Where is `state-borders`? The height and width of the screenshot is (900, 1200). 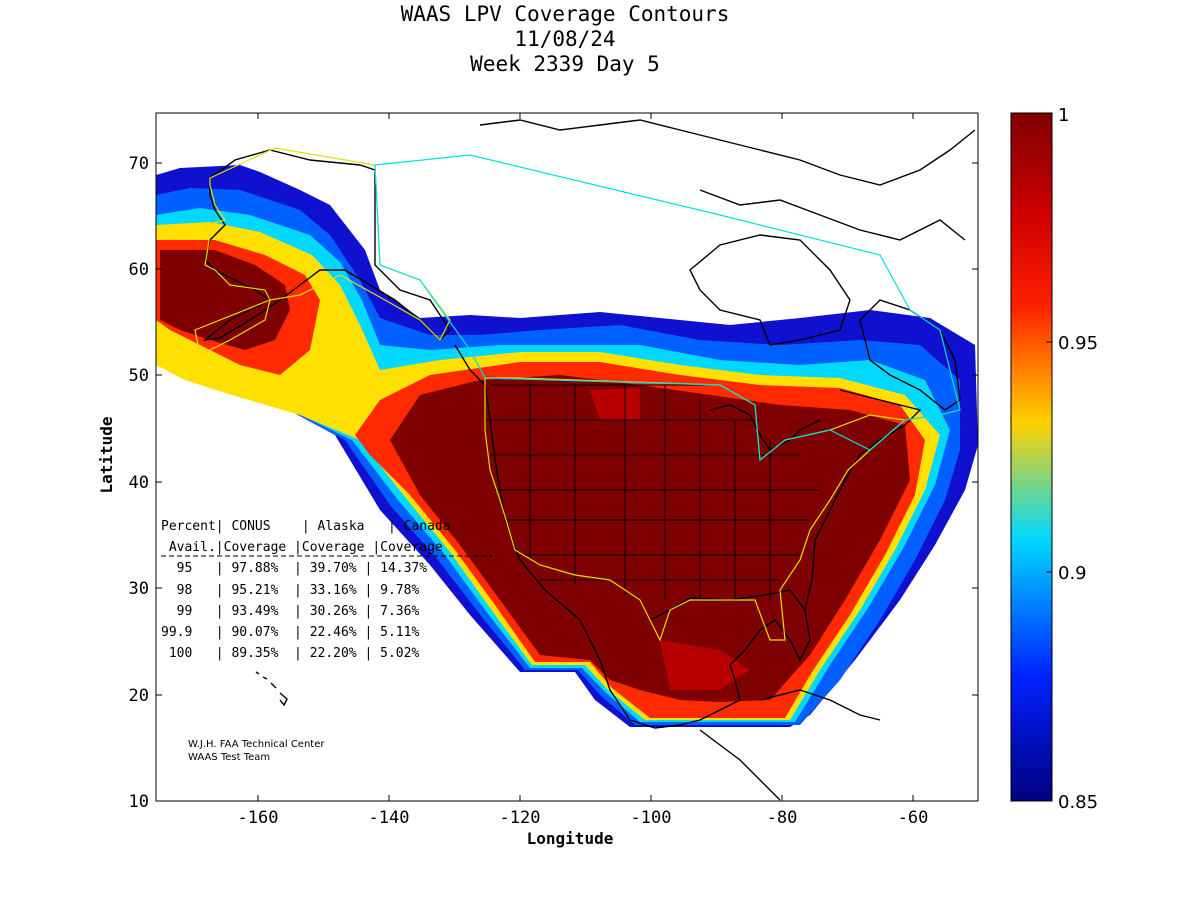 state-borders is located at coordinates (652, 492).